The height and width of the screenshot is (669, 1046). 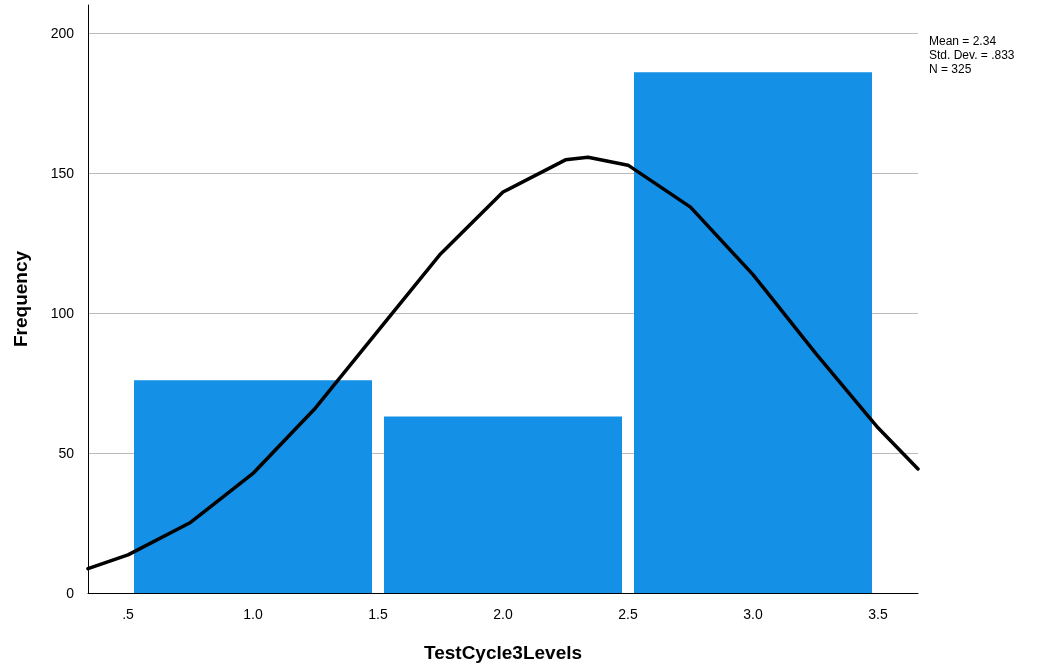 What do you see at coordinates (62, 33) in the screenshot?
I see `y-tick-label: 200` at bounding box center [62, 33].